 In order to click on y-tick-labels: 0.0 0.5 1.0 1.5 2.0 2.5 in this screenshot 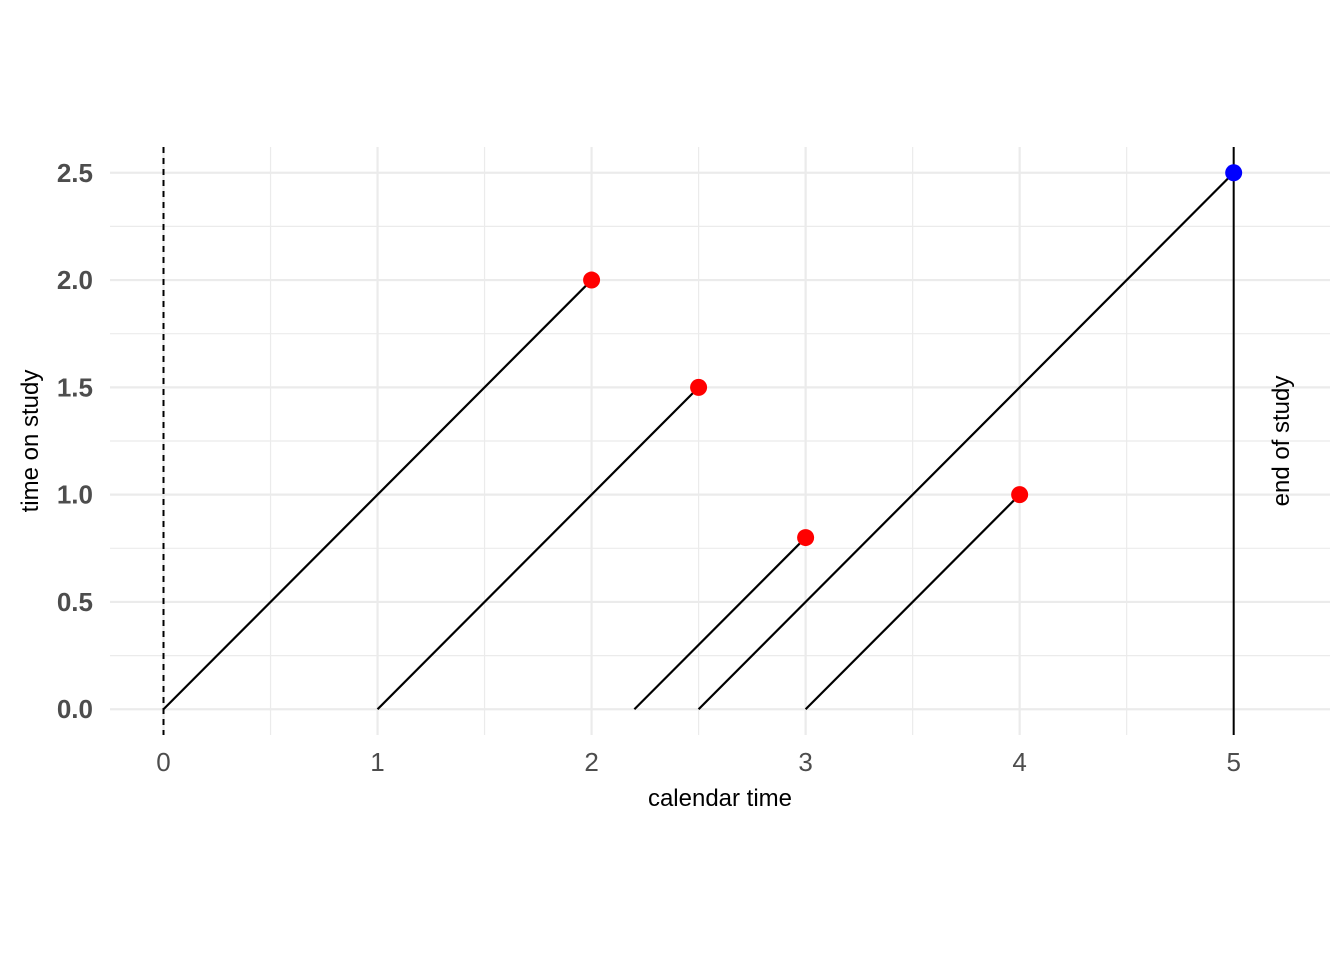, I will do `click(75, 441)`.